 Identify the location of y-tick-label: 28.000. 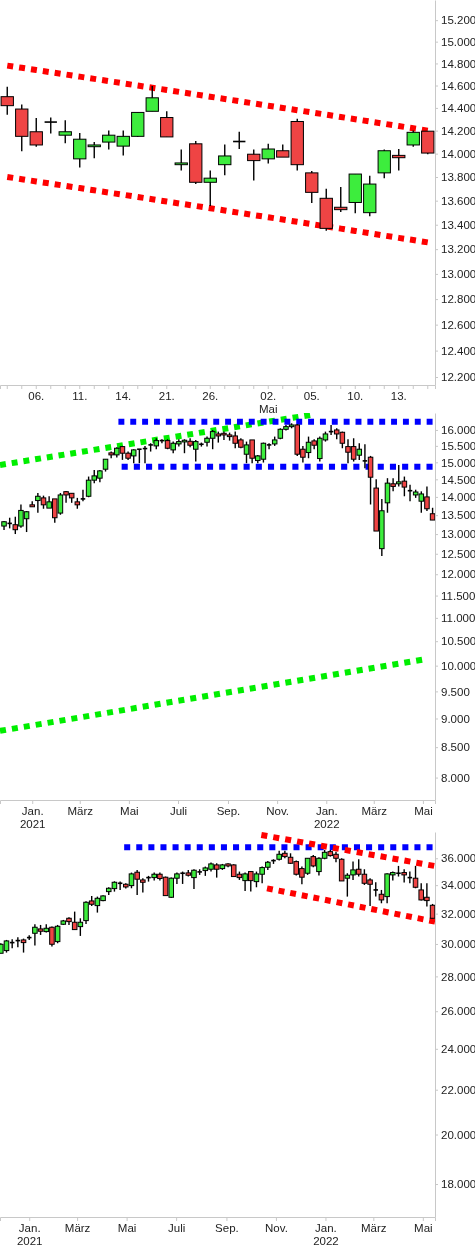
(458, 976).